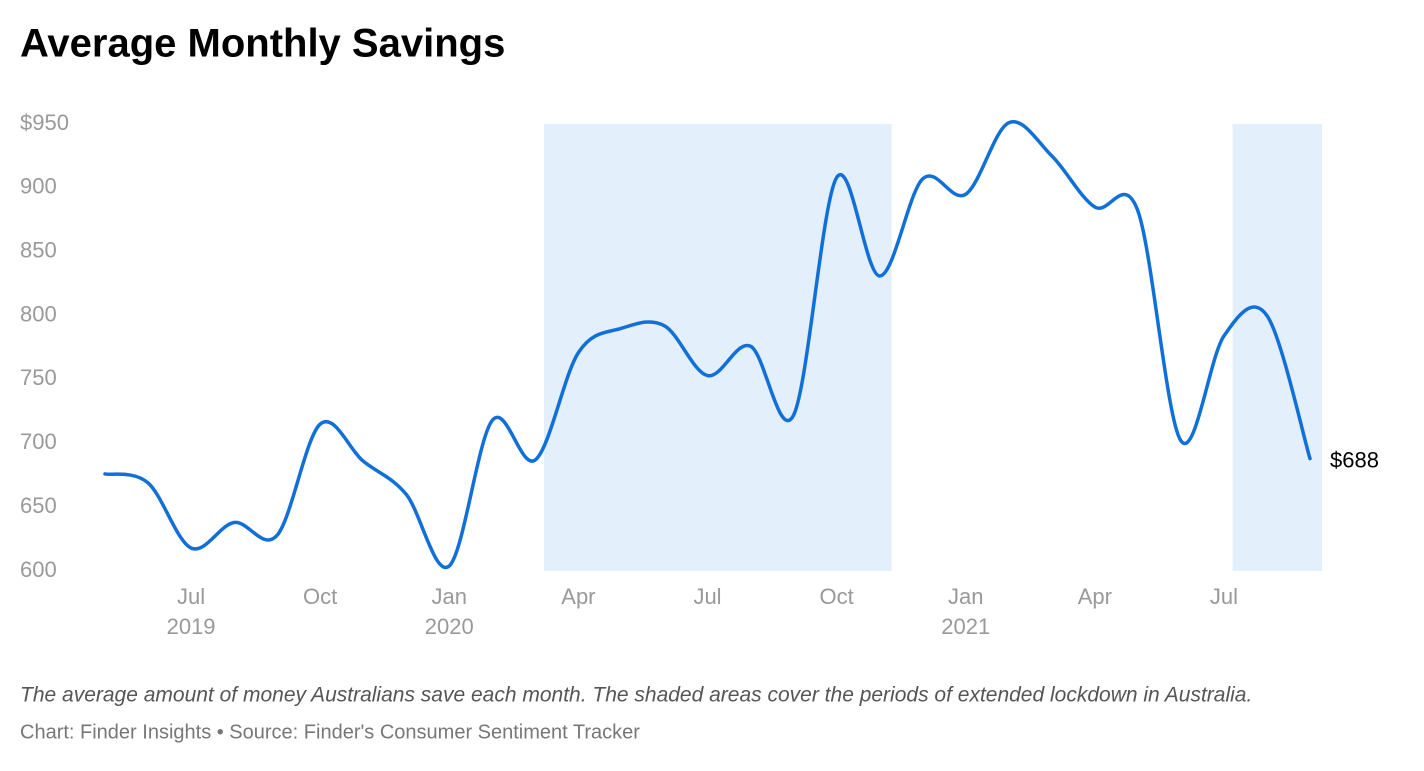 The width and height of the screenshot is (1424, 771). Describe the element at coordinates (191, 626) in the screenshot. I see `x-tick-year: 2019` at that location.